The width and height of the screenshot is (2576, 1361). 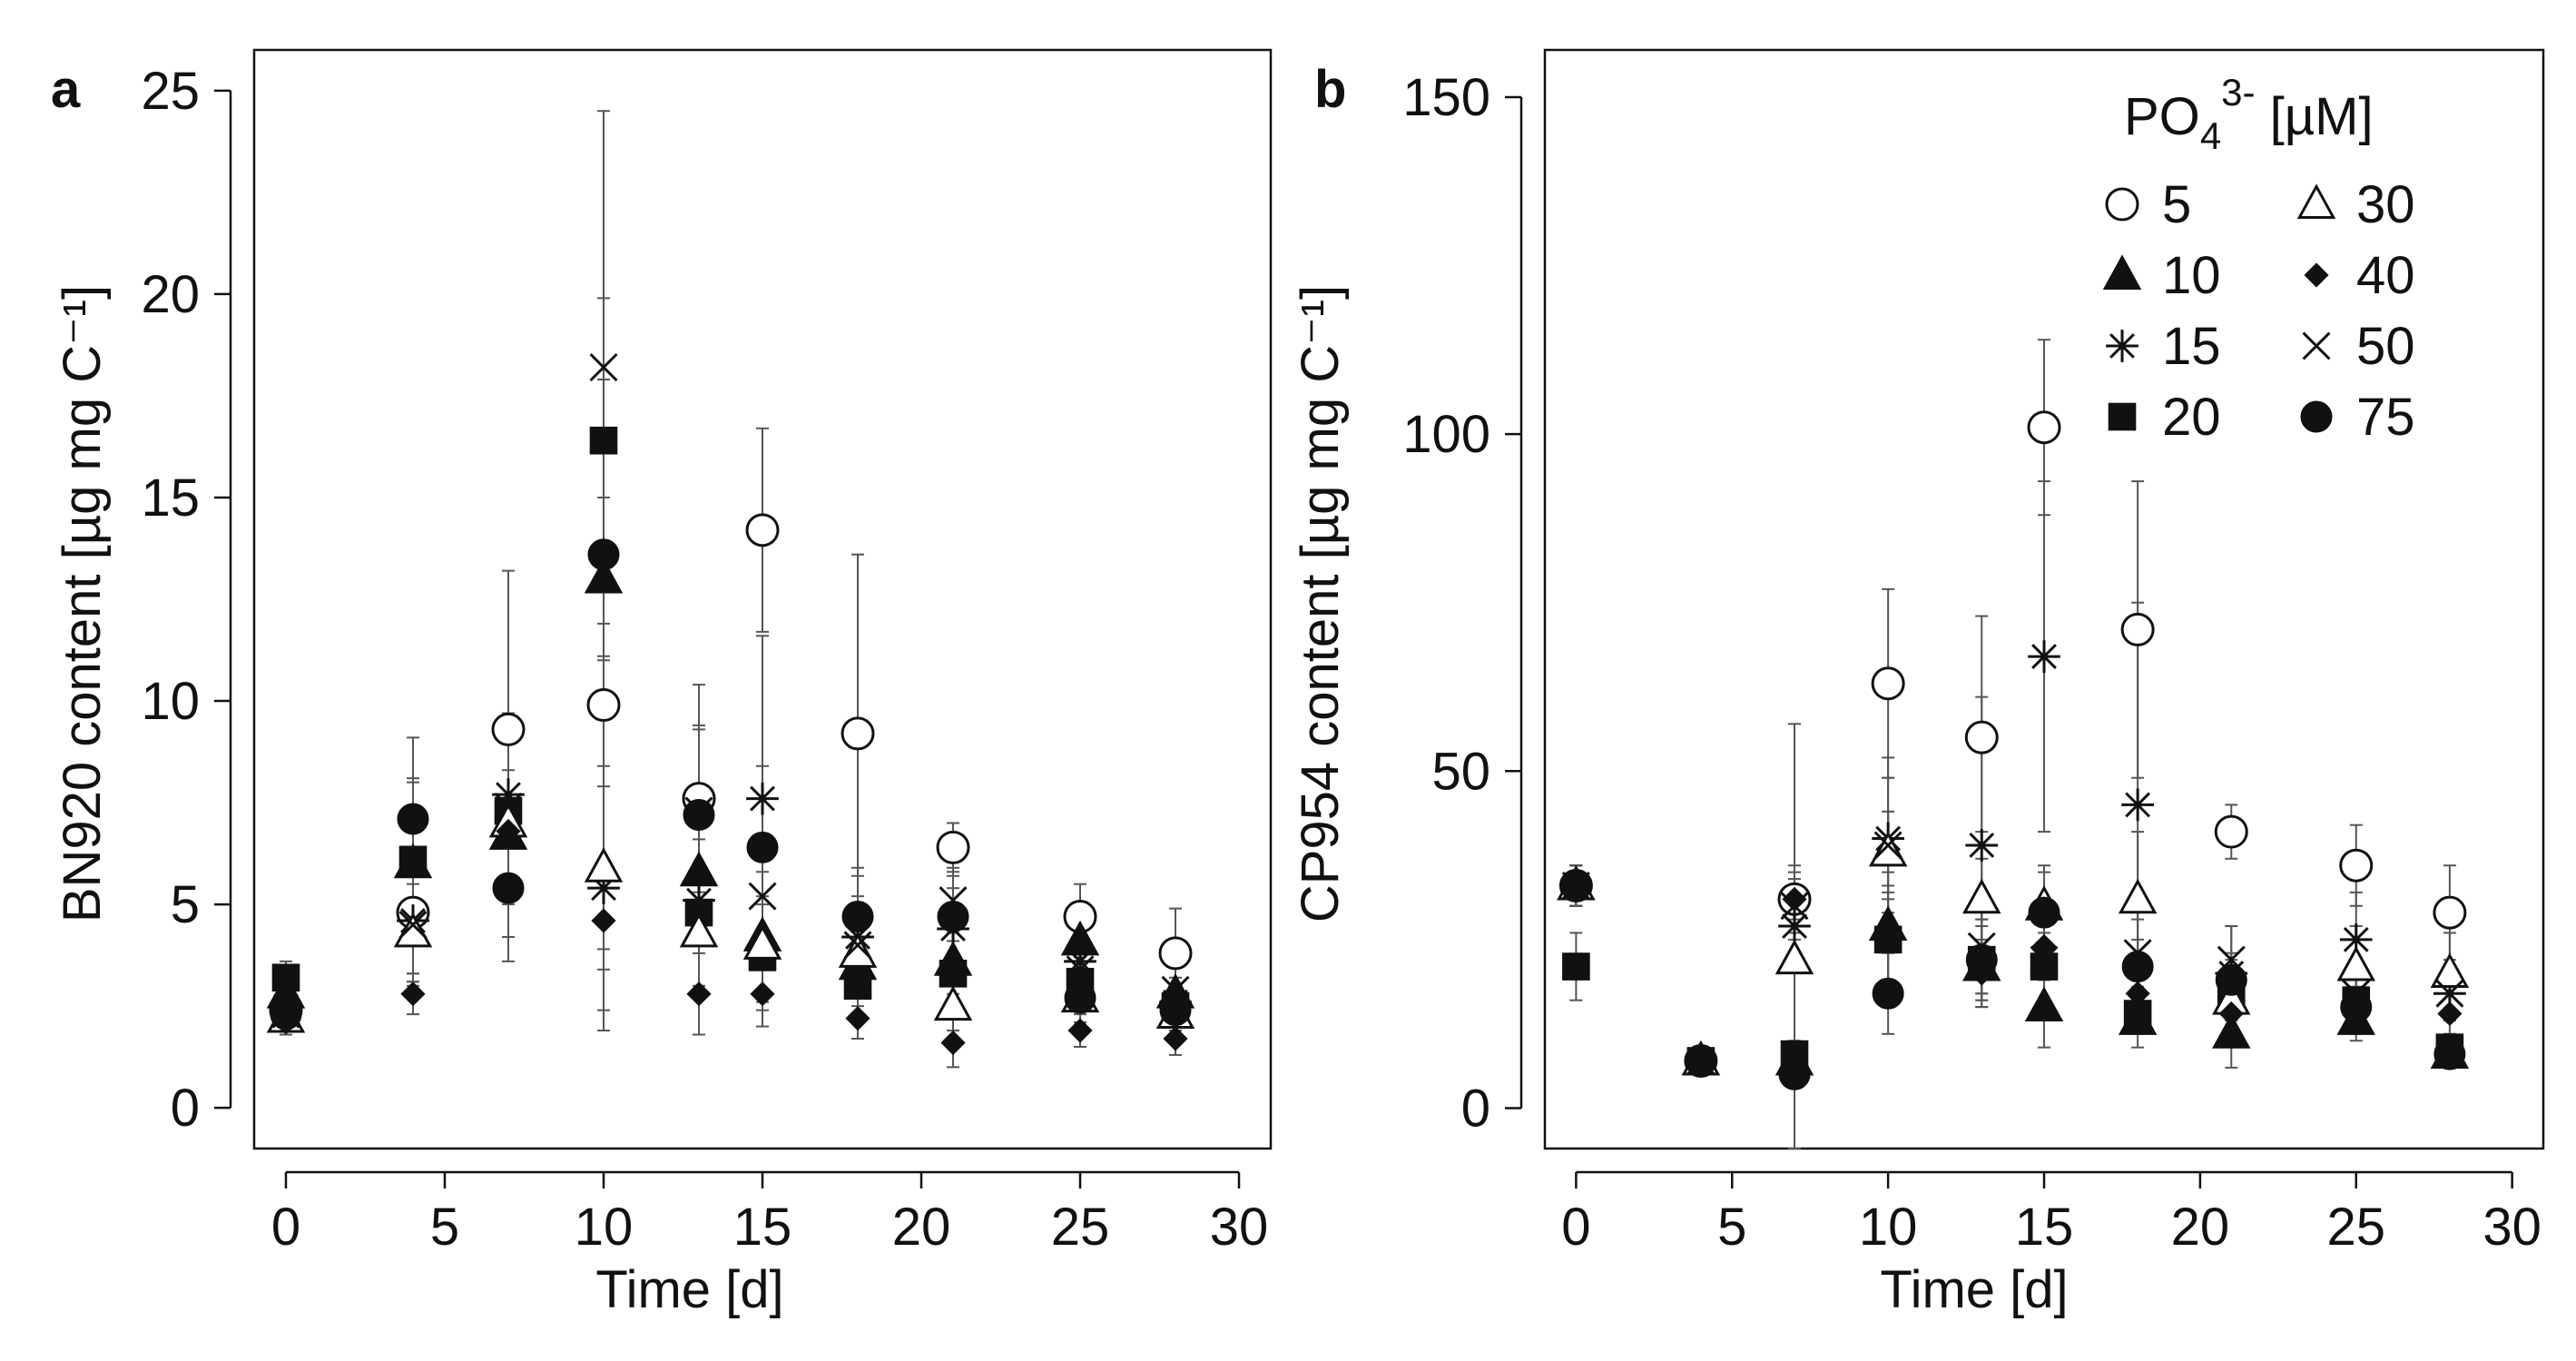 I want to click on legend-label-po4-5: 5, so click(x=2176, y=204).